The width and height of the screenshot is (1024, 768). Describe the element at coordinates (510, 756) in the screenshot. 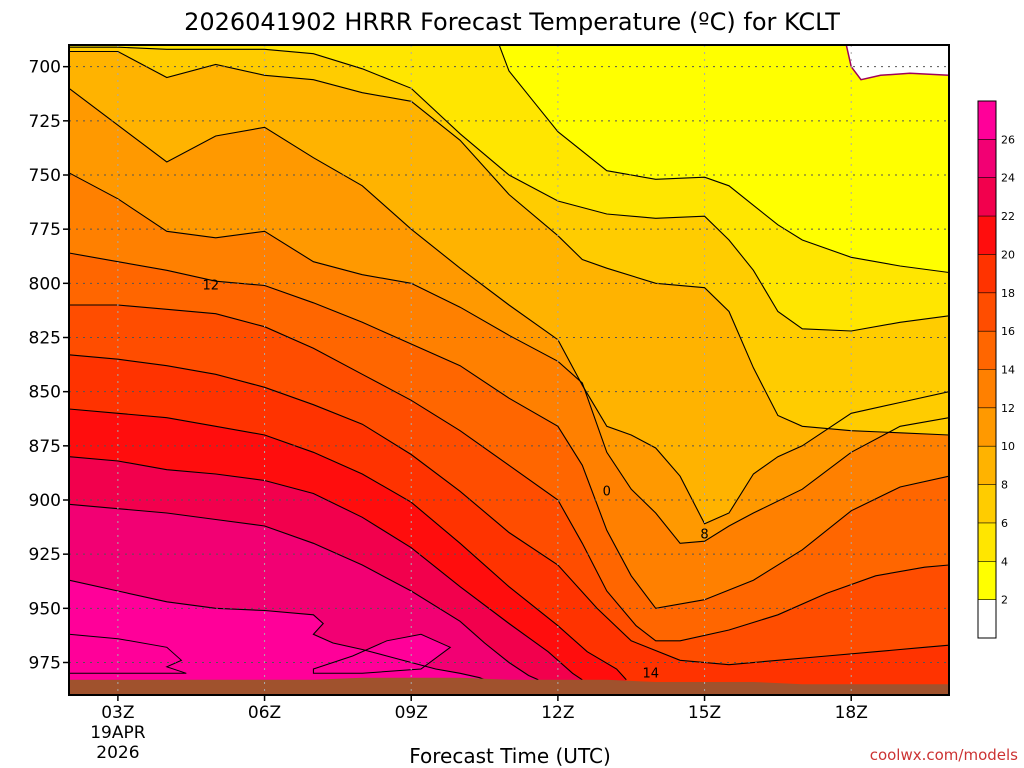

I see `x-axis-label: Forecast Time (UTC)` at that location.